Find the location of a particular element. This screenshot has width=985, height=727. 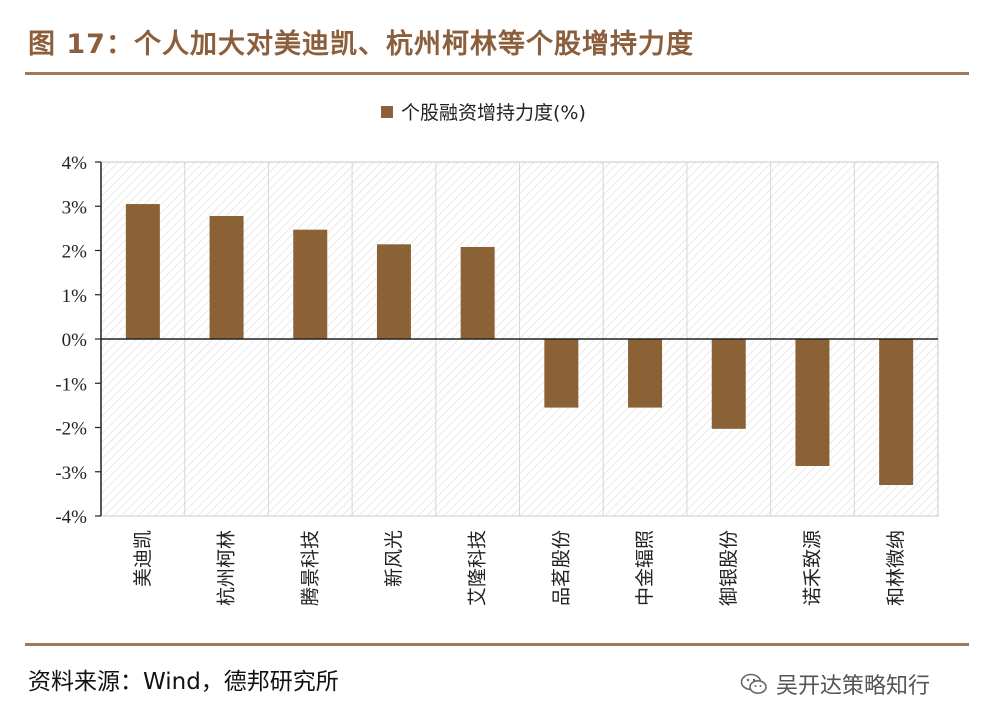

x-category-label: 艾隆科技 is located at coordinates (478, 568).